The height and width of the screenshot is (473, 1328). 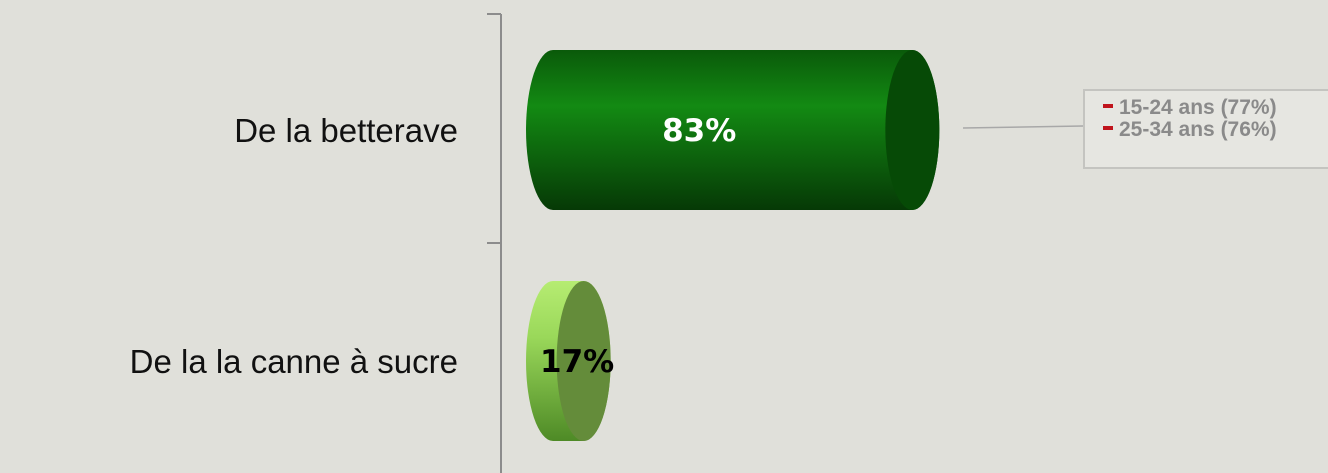 I want to click on data-label: 83%, so click(x=699, y=131).